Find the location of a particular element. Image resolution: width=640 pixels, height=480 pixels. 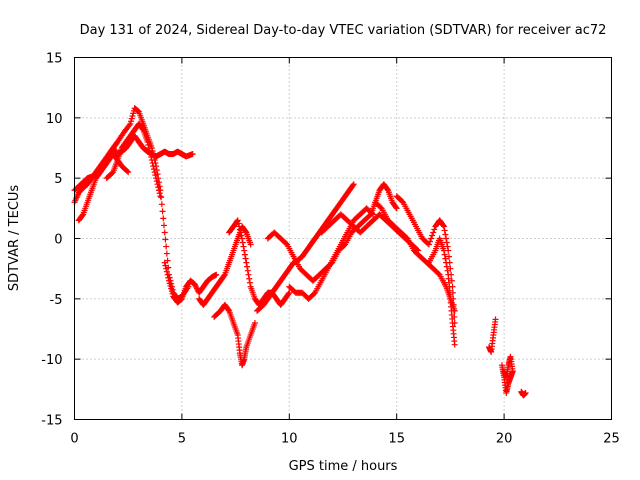

y-axis-label: SDTVAR / TECUs is located at coordinates (14, 238).